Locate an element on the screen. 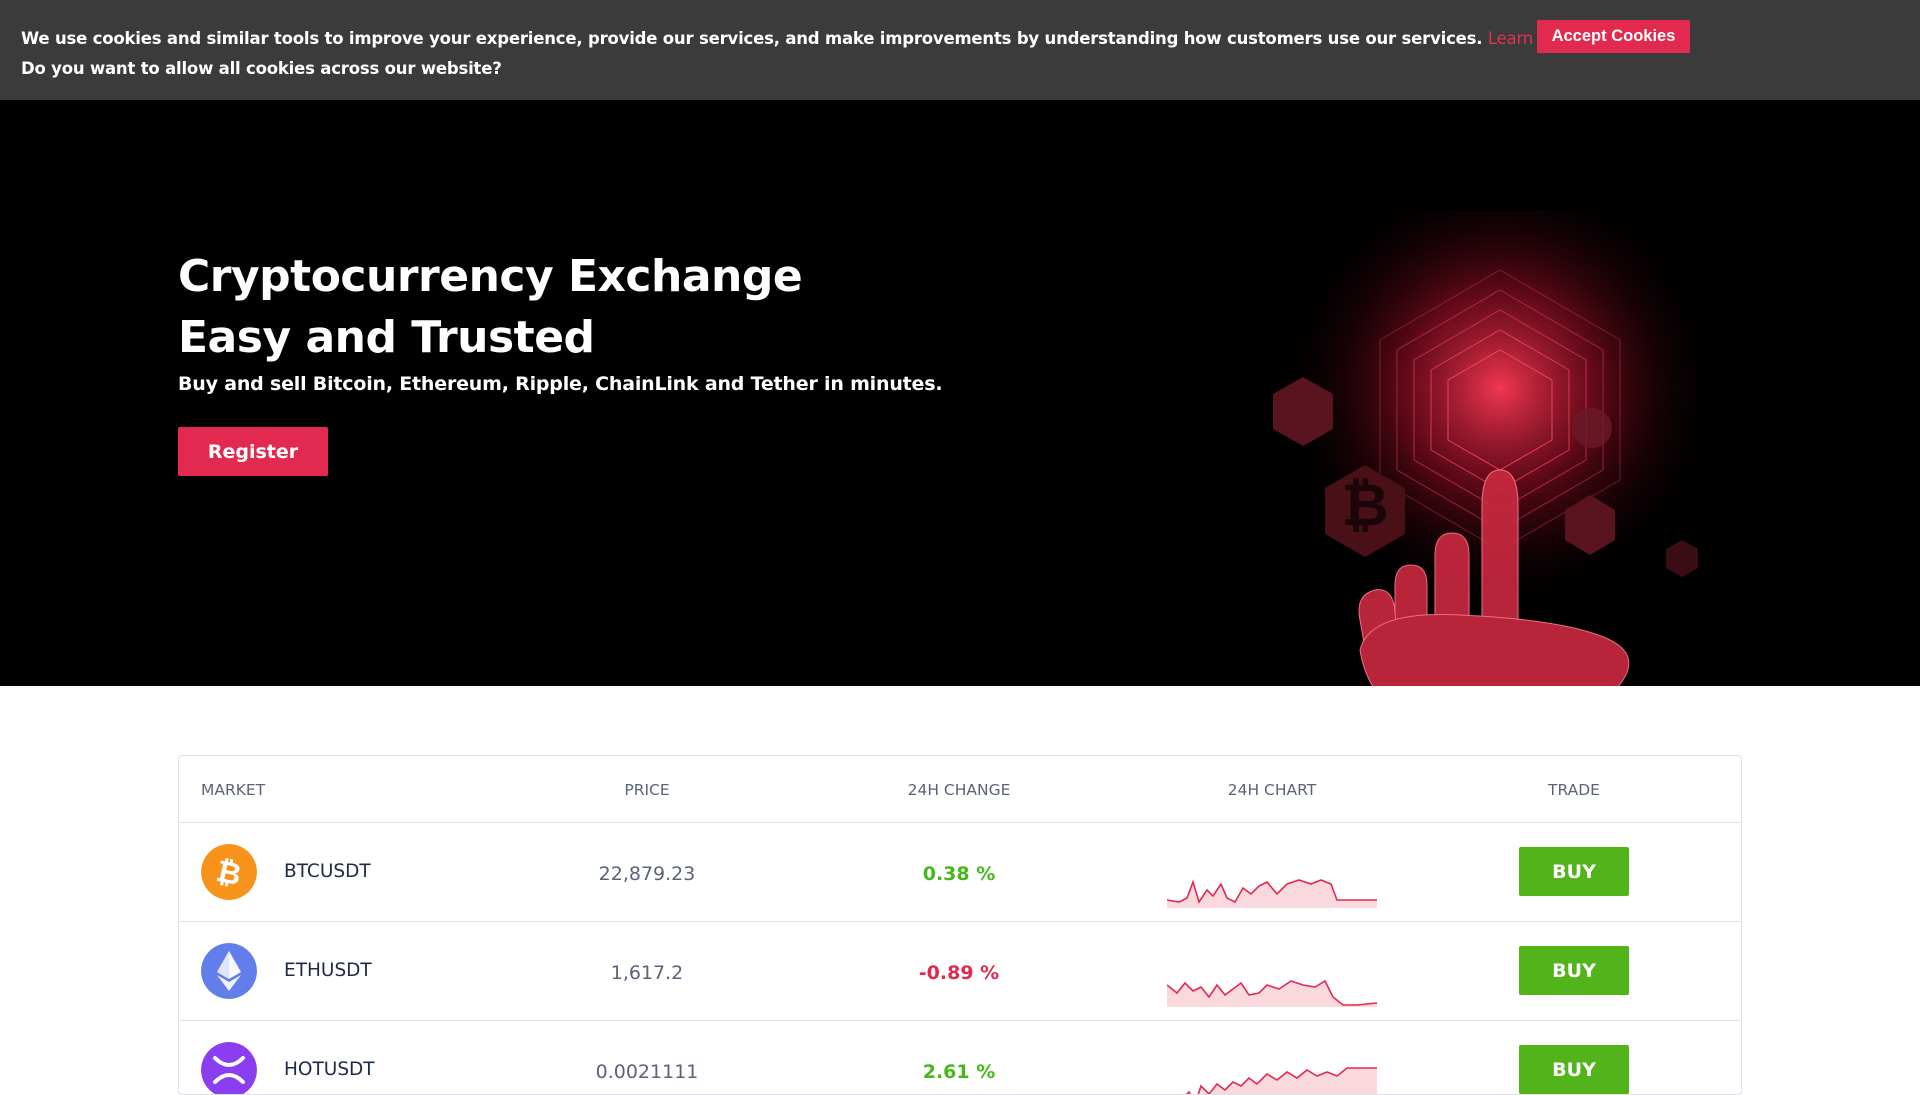 The image size is (1920, 1095). buy-button-ethusdt: BUY is located at coordinates (1574, 970).